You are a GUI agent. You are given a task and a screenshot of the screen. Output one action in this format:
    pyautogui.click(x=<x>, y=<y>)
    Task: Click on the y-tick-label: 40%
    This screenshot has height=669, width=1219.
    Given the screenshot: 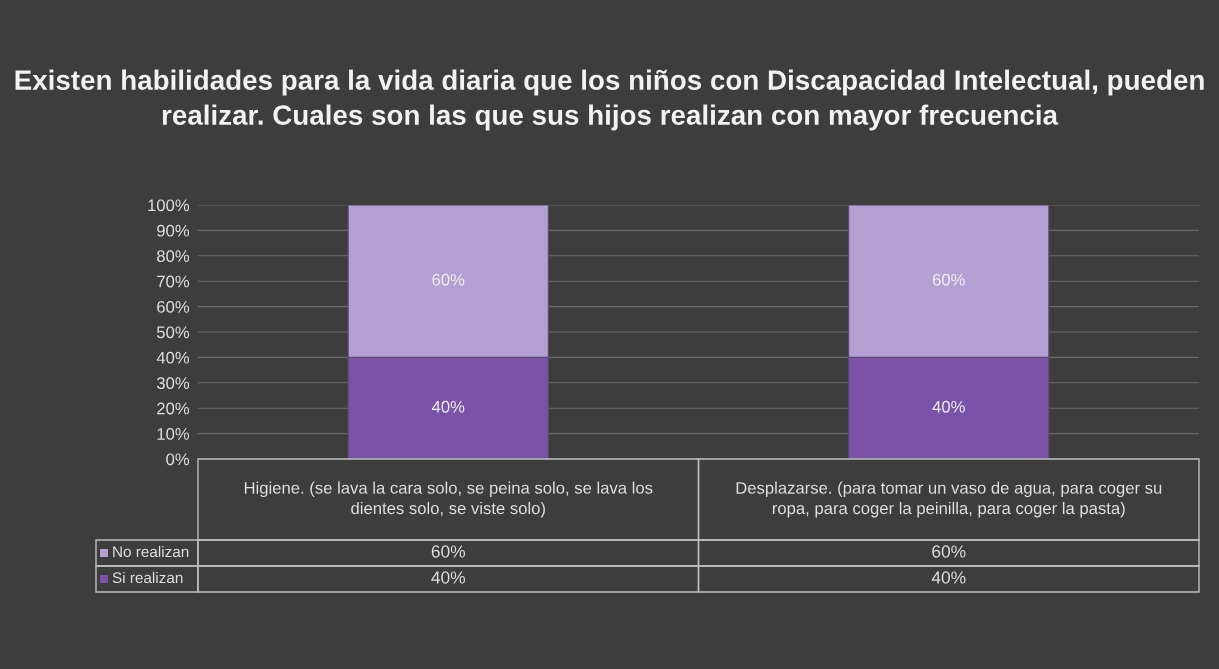 What is the action you would take?
    pyautogui.click(x=173, y=357)
    